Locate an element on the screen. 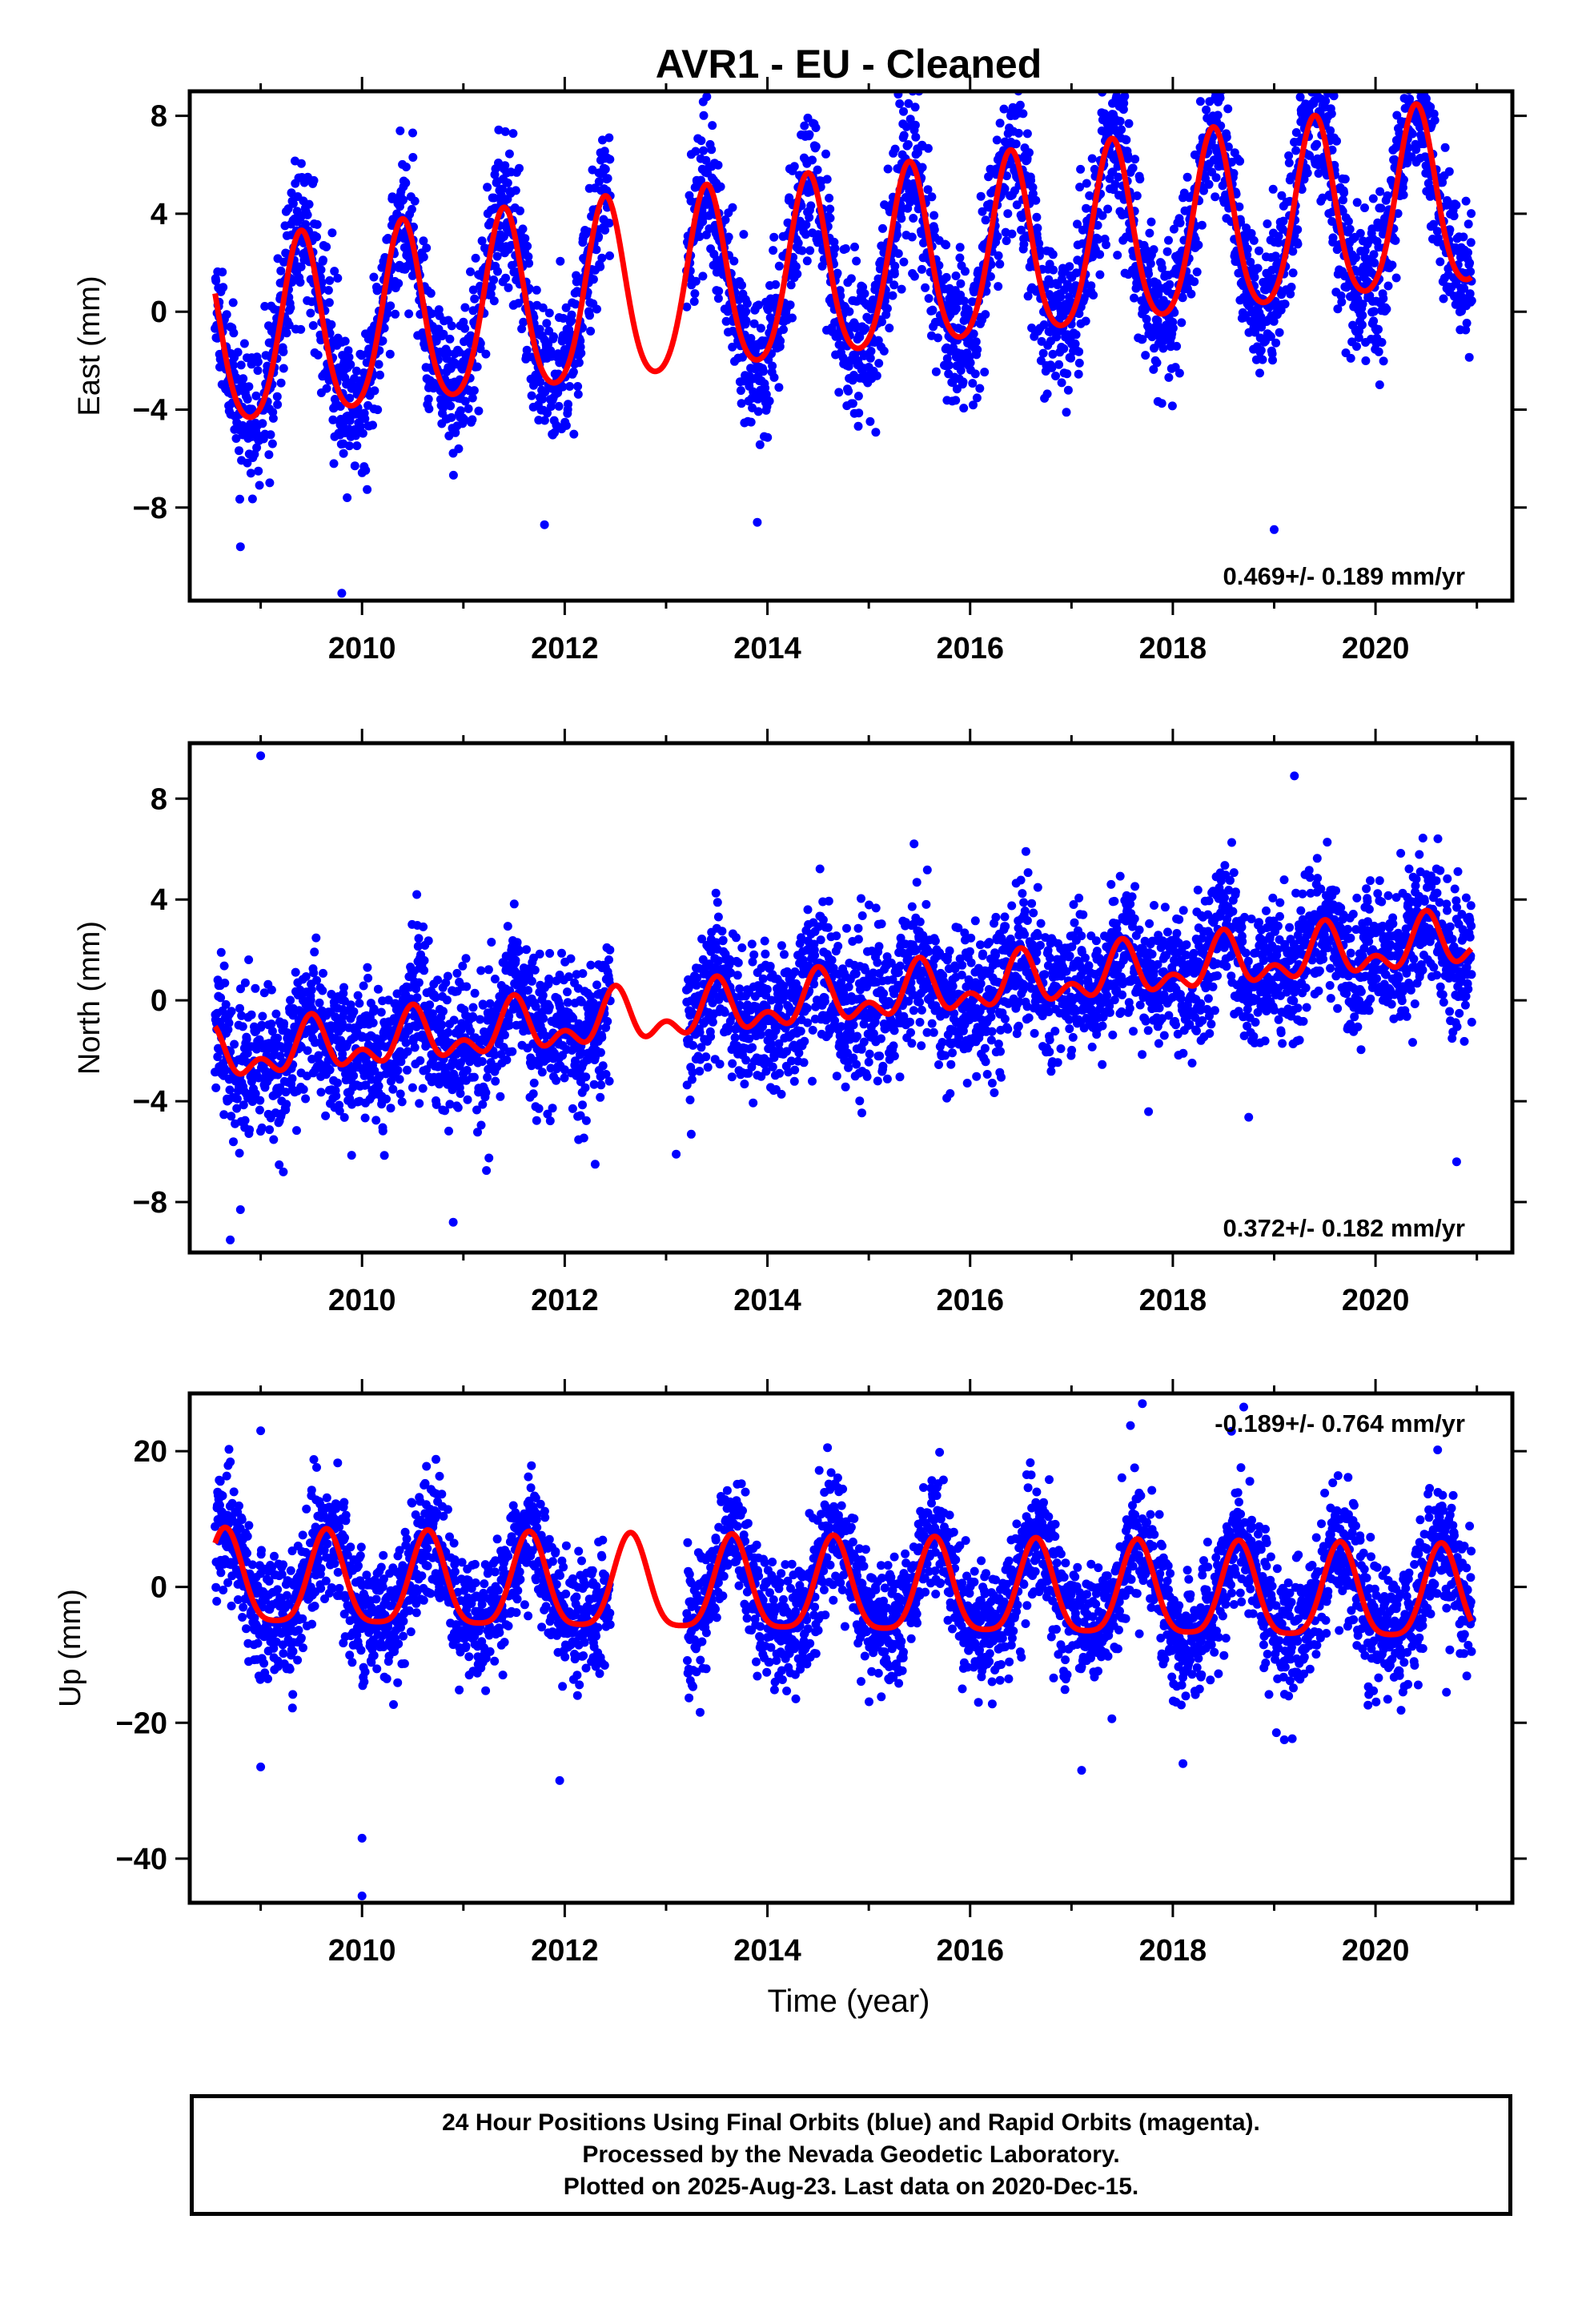  outlier-point is located at coordinates (544, 524).